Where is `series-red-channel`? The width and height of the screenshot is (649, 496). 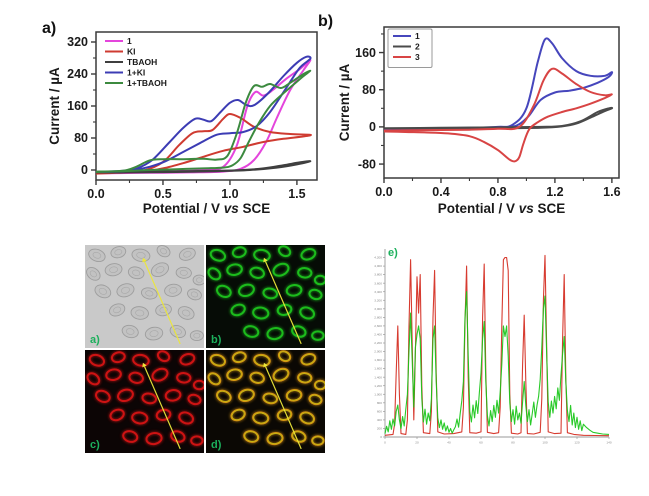
series-red-channel is located at coordinates (497, 345).